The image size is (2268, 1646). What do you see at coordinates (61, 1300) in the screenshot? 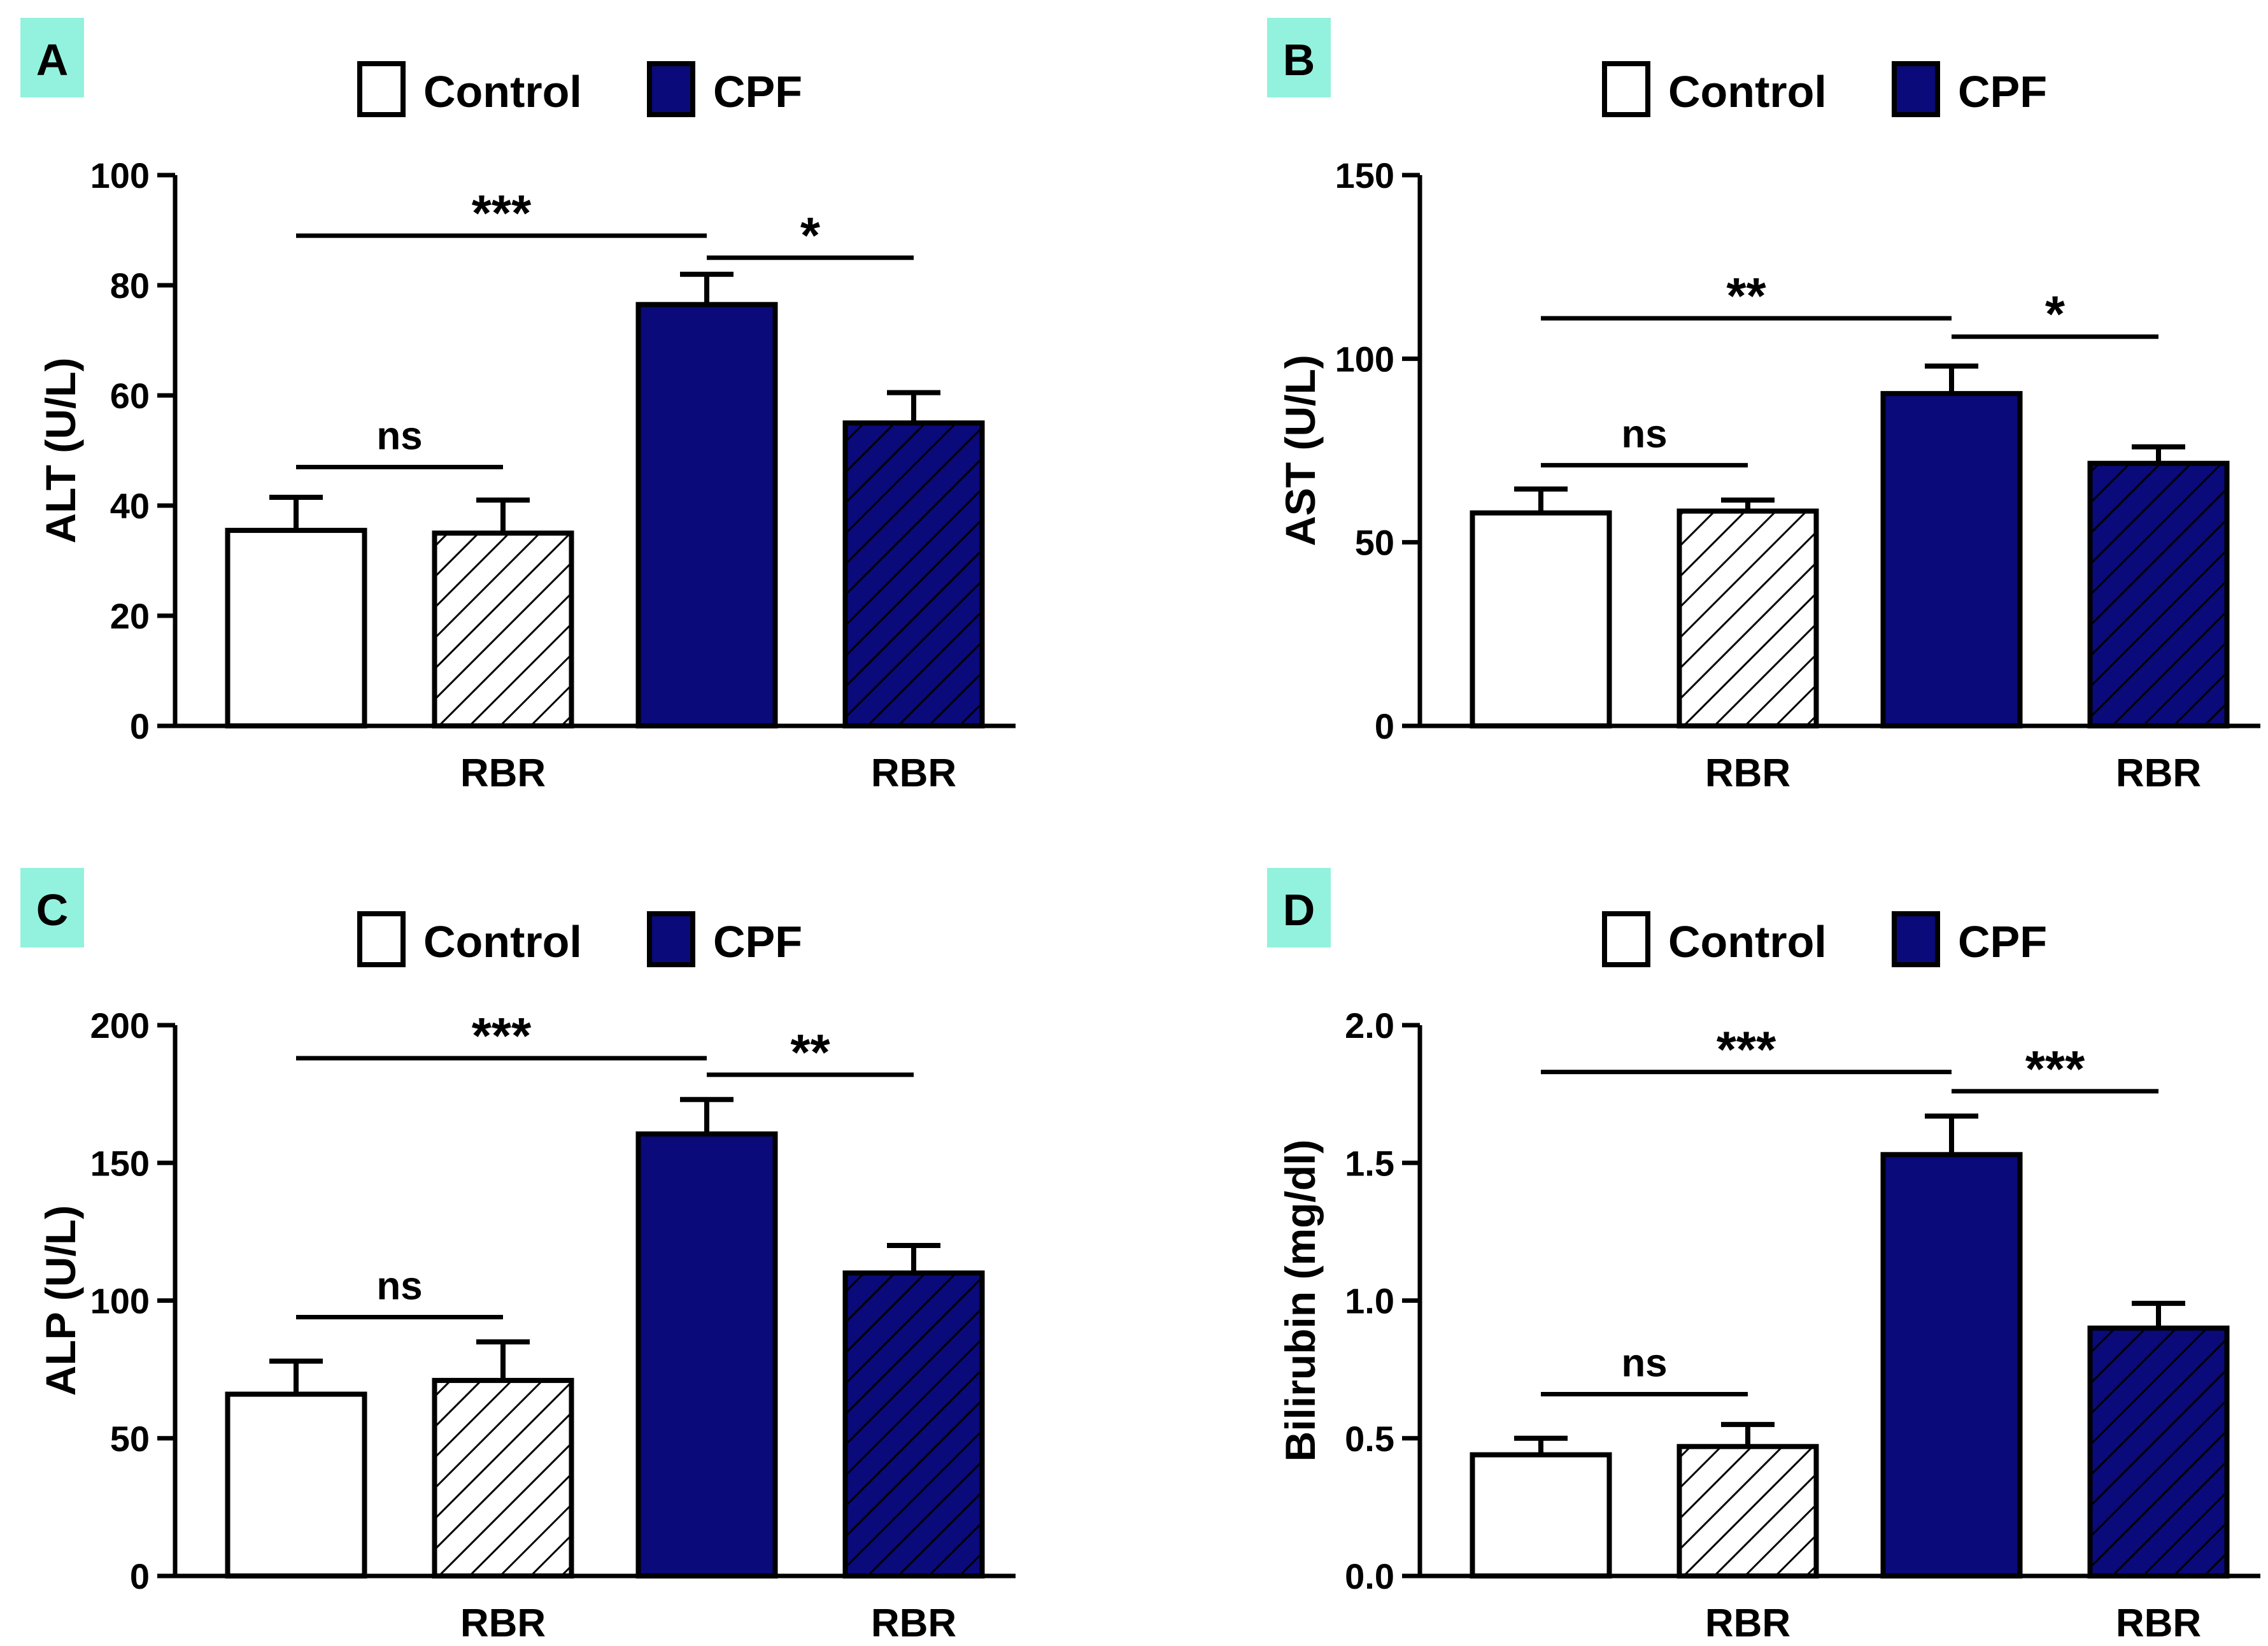
I see `y-axis-label: ALP (U/L)` at bounding box center [61, 1300].